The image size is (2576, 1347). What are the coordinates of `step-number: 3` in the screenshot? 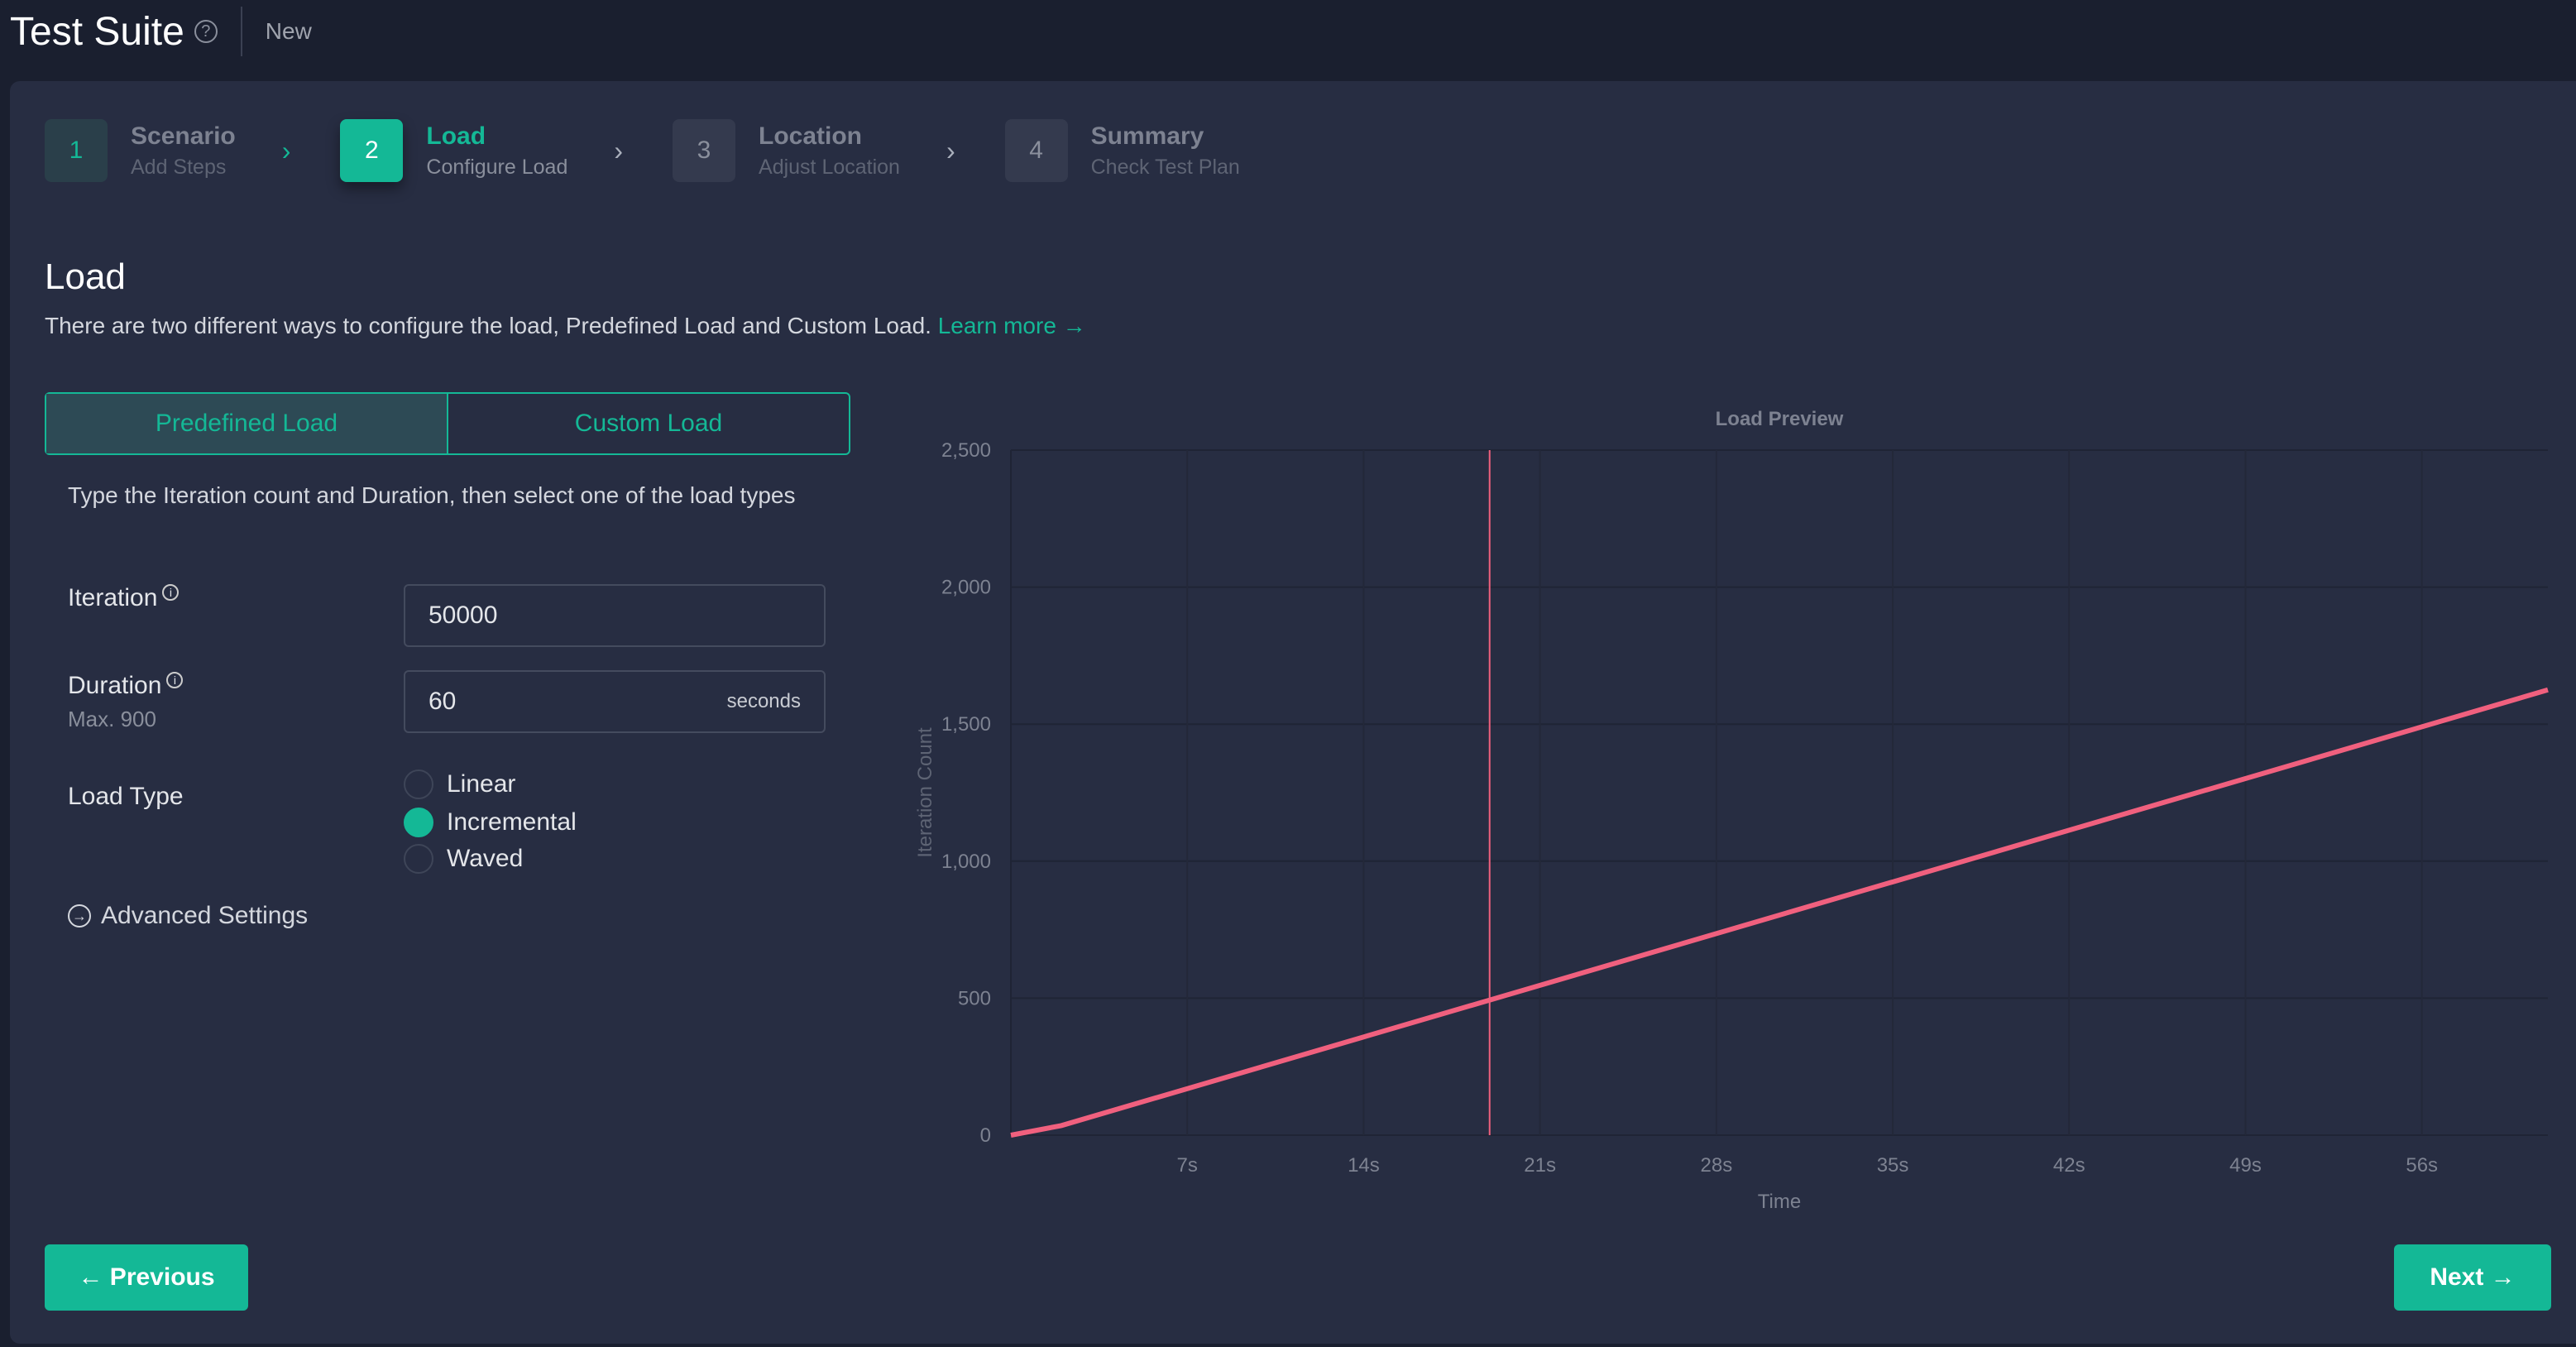 It's located at (705, 150).